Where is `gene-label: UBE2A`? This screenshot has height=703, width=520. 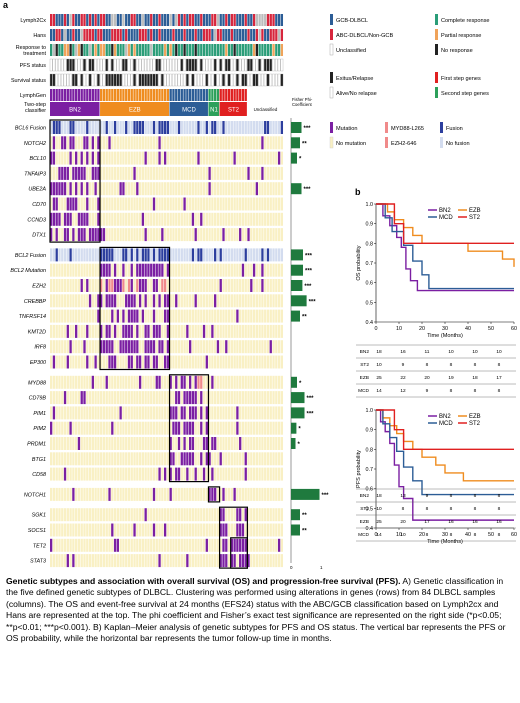
gene-label: UBE2A is located at coordinates (37, 190).